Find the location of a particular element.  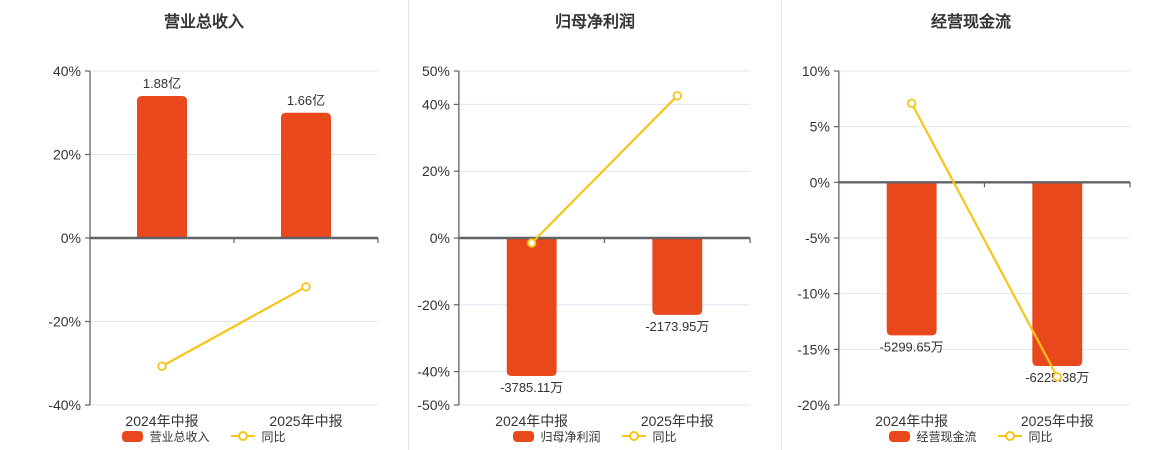

legend-label: 经营现金流 is located at coordinates (946, 436).